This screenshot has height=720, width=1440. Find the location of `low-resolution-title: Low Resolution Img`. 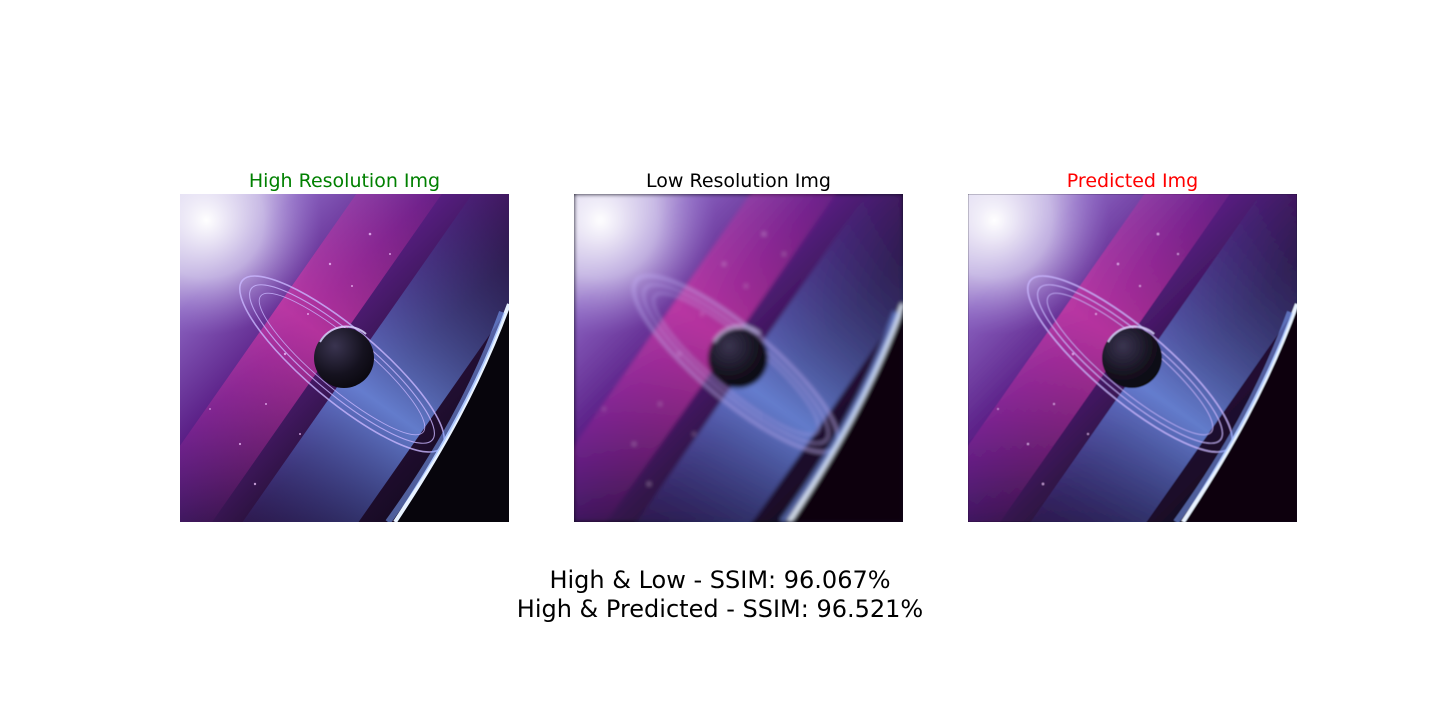

low-resolution-title: Low Resolution Img is located at coordinates (738, 181).